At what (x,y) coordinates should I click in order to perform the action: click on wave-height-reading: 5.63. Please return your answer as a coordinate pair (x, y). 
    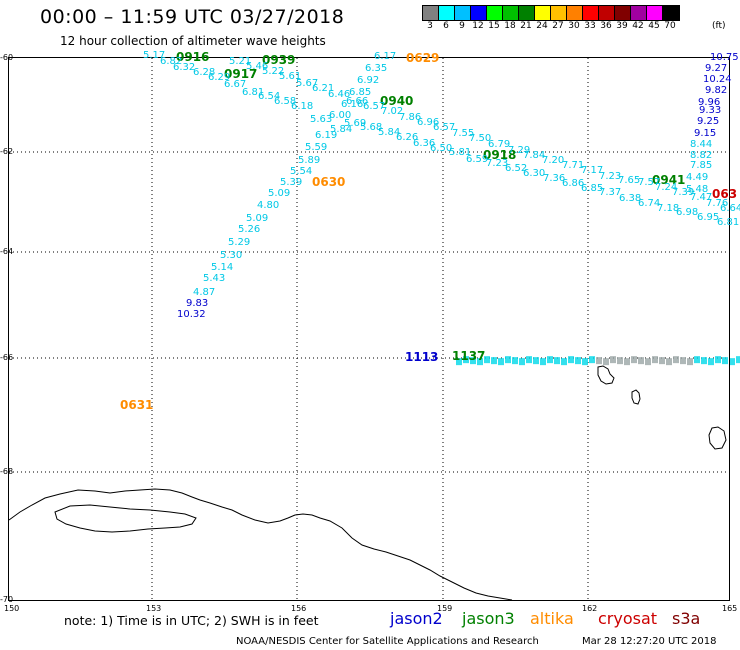
    Looking at the image, I should click on (321, 119).